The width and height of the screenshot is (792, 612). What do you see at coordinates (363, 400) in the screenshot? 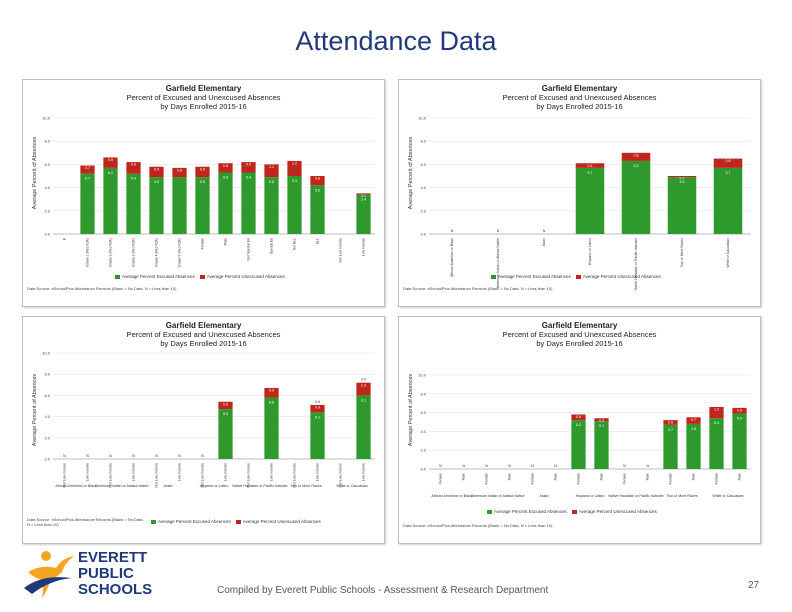
I see `data-label-excused: 6.1` at bounding box center [363, 400].